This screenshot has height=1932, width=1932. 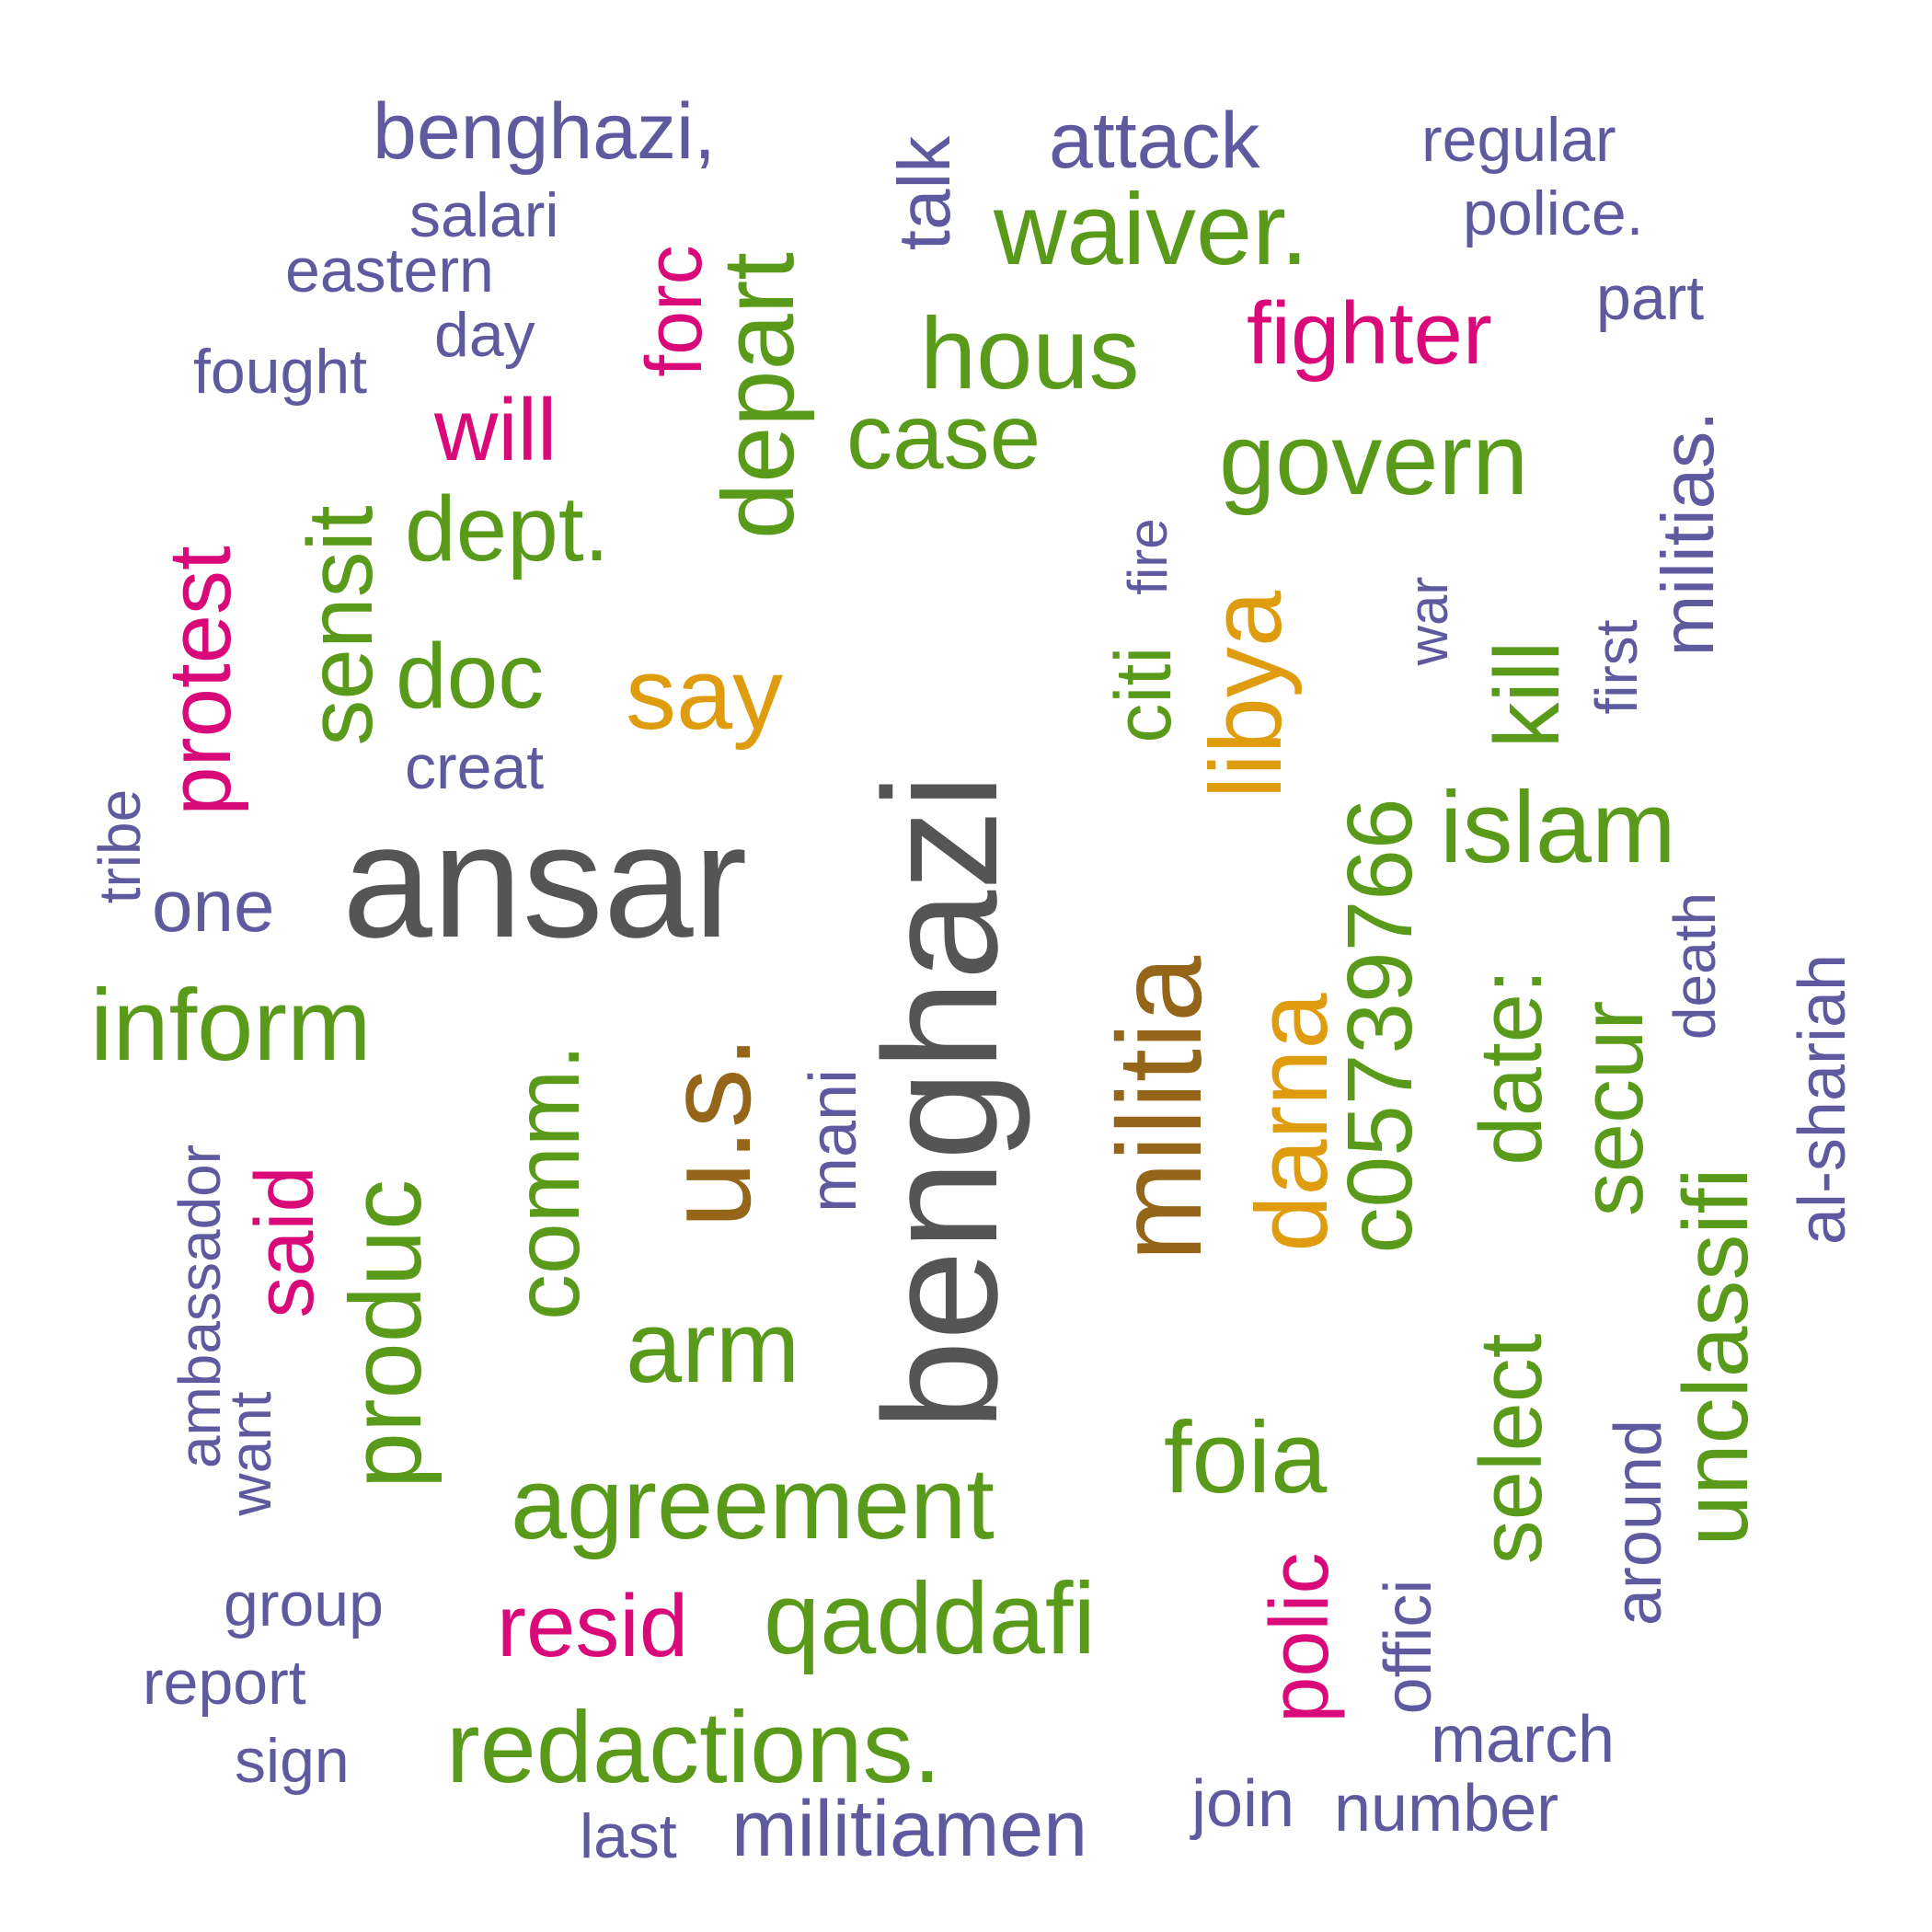 What do you see at coordinates (547, 1182) in the screenshot?
I see `word-comm: comm.` at bounding box center [547, 1182].